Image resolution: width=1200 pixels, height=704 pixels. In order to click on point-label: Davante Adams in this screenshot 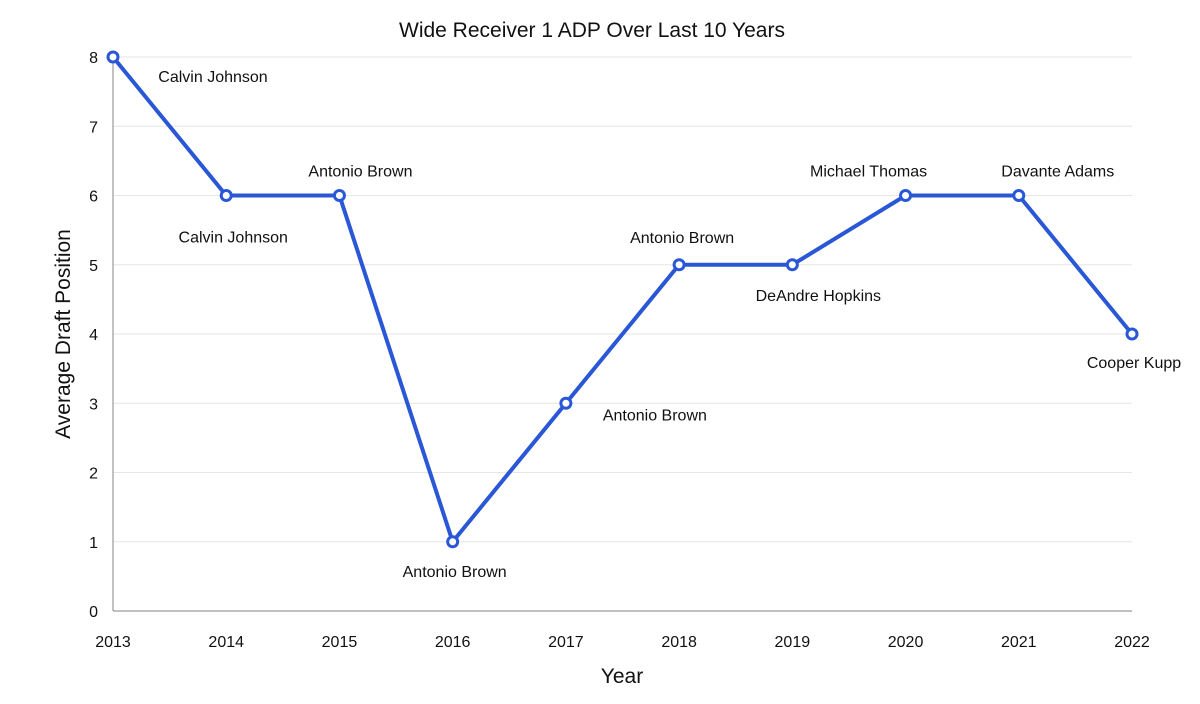, I will do `click(1057, 172)`.